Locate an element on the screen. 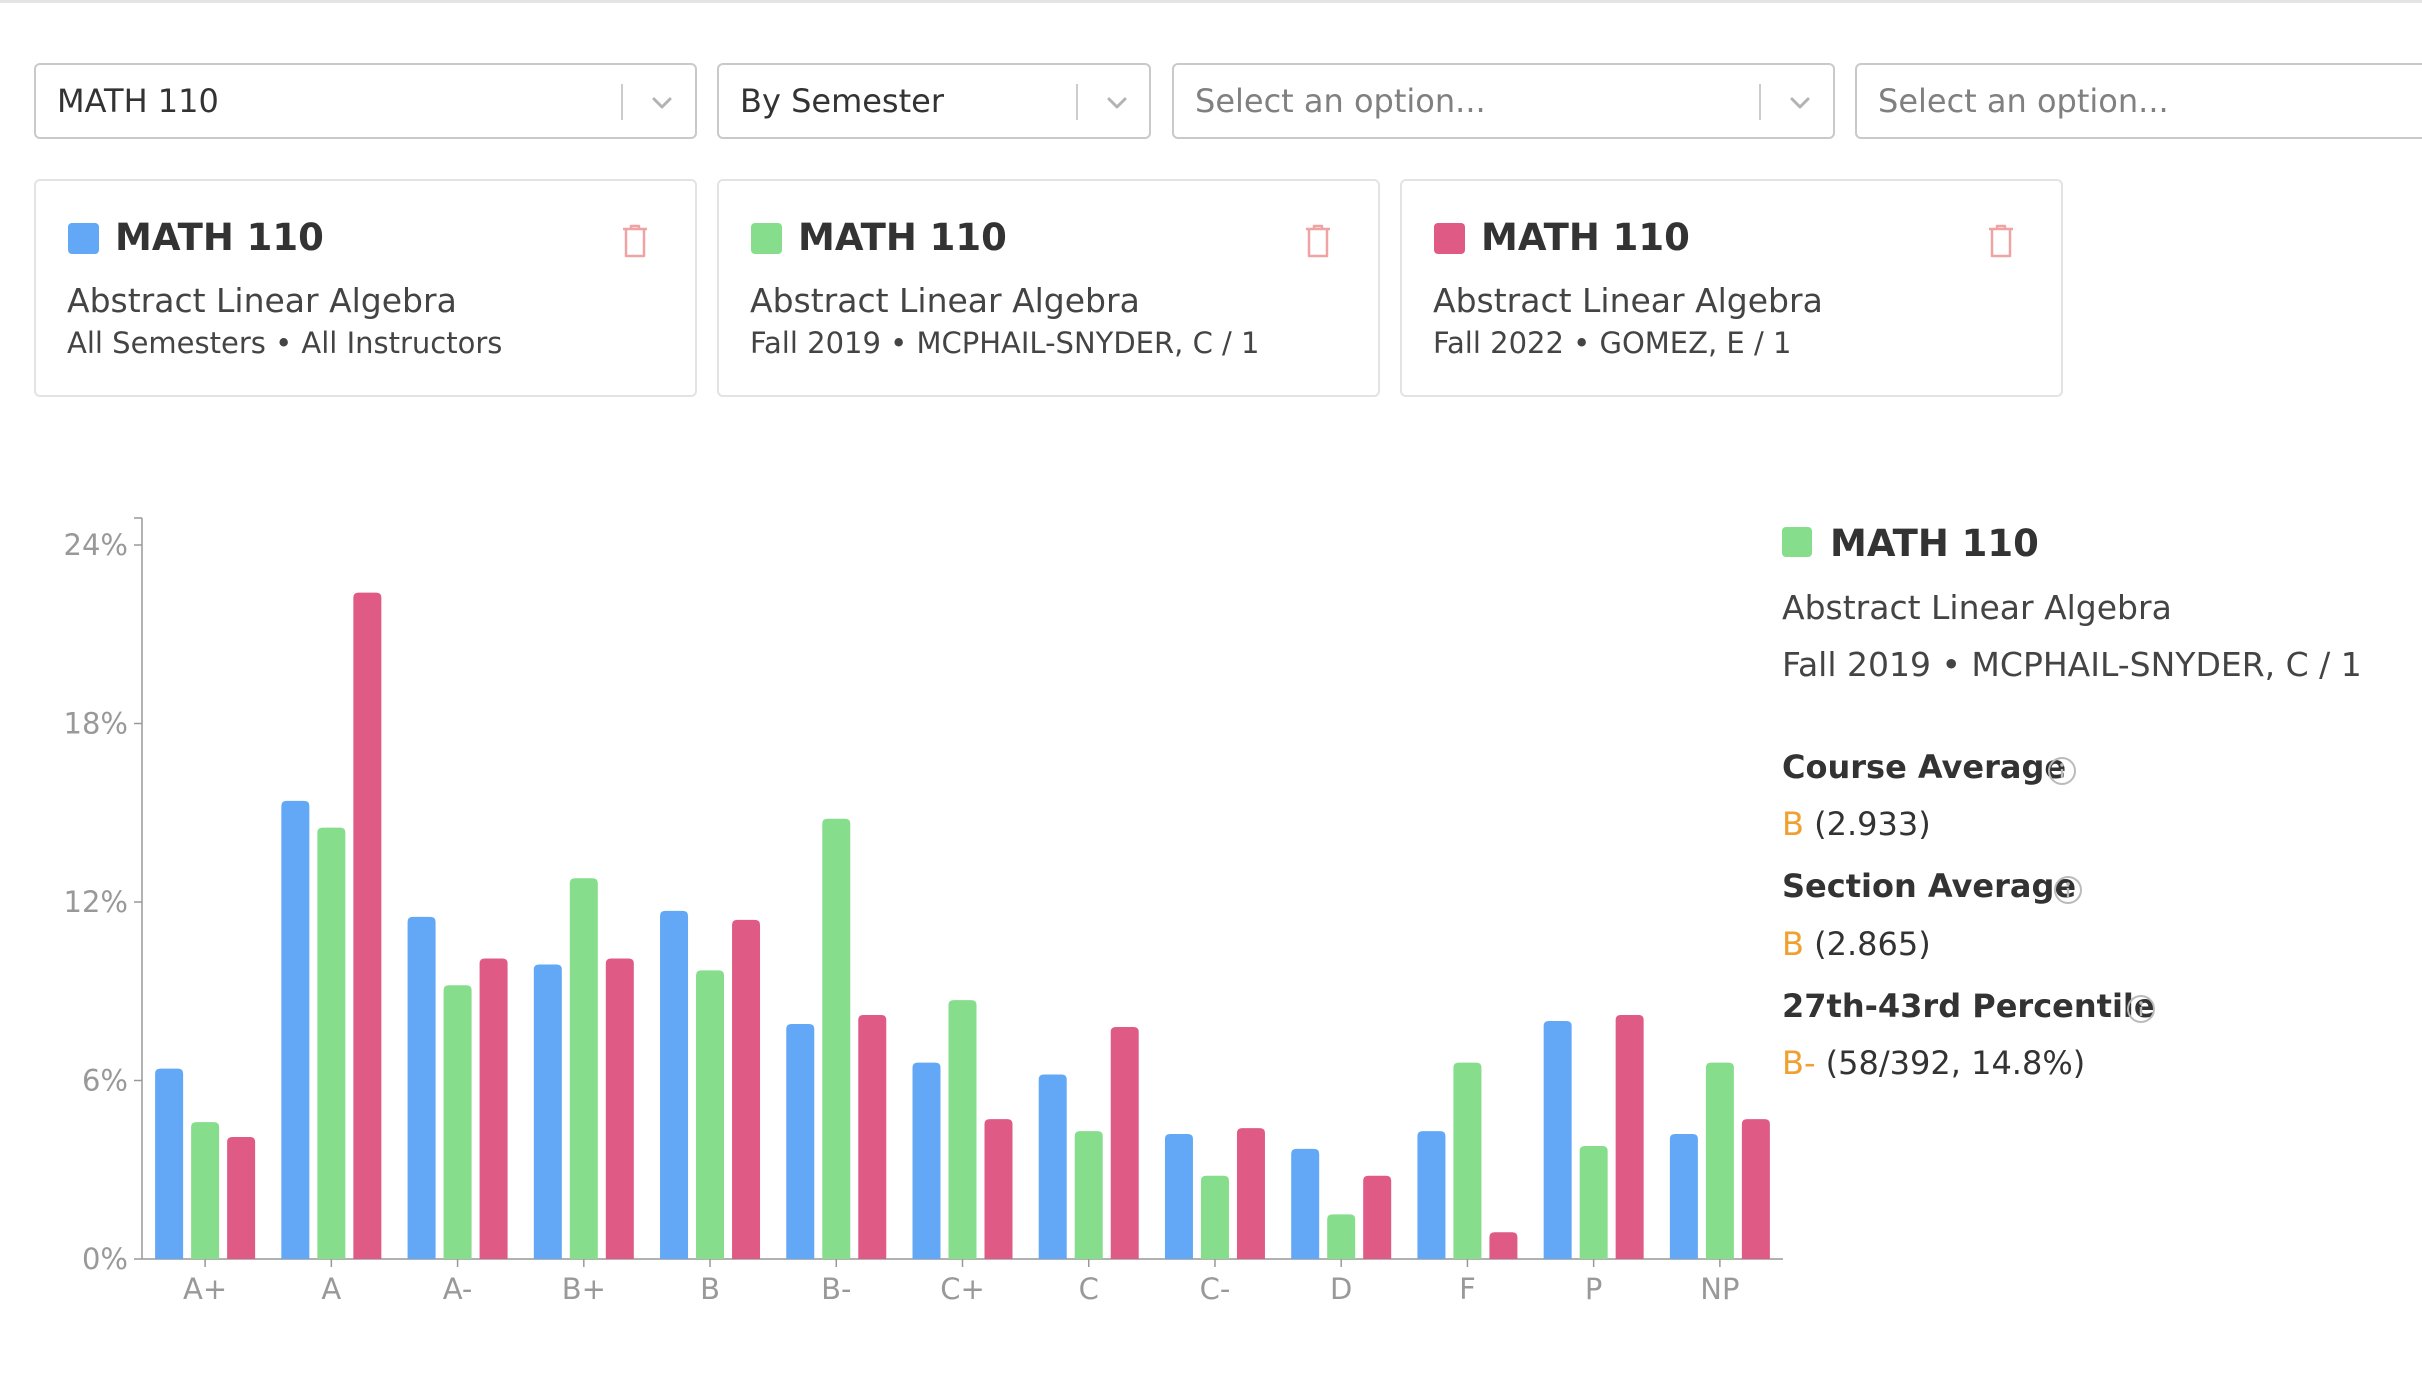  x-tick-label: B- is located at coordinates (836, 1289).